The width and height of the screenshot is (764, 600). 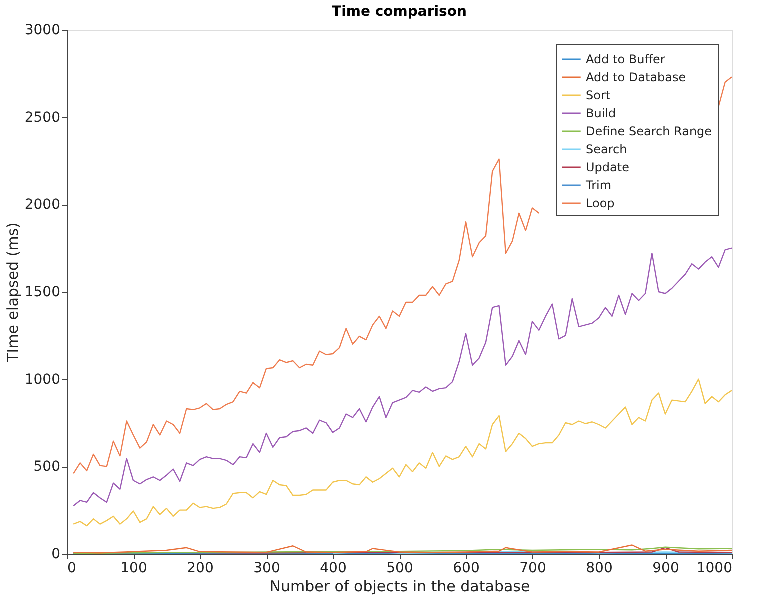 What do you see at coordinates (649, 131) in the screenshot?
I see `legend-label: Define Search Range` at bounding box center [649, 131].